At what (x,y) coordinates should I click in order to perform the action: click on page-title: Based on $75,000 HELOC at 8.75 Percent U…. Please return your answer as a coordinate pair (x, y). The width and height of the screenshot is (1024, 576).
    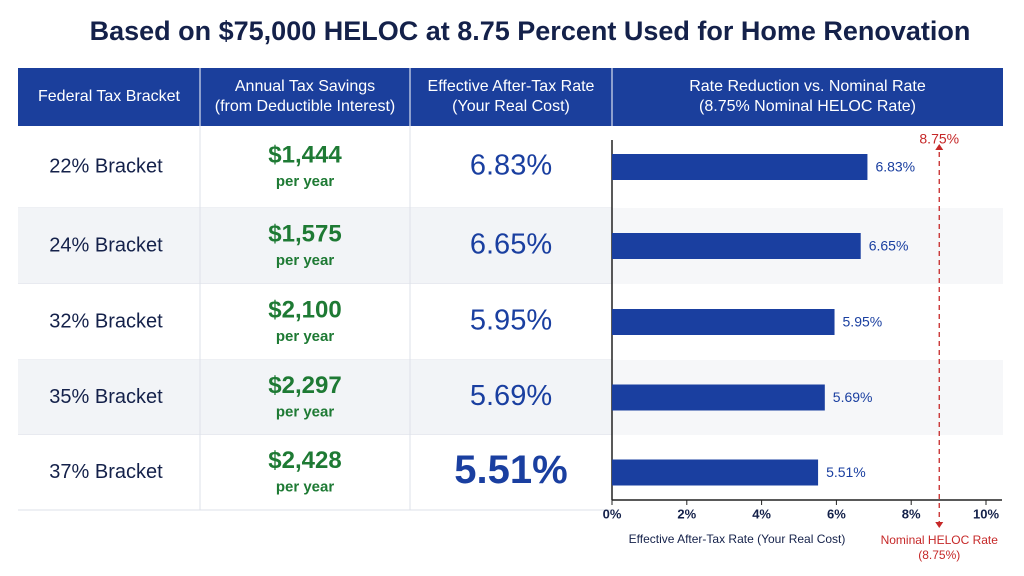
    Looking at the image, I should click on (530, 31).